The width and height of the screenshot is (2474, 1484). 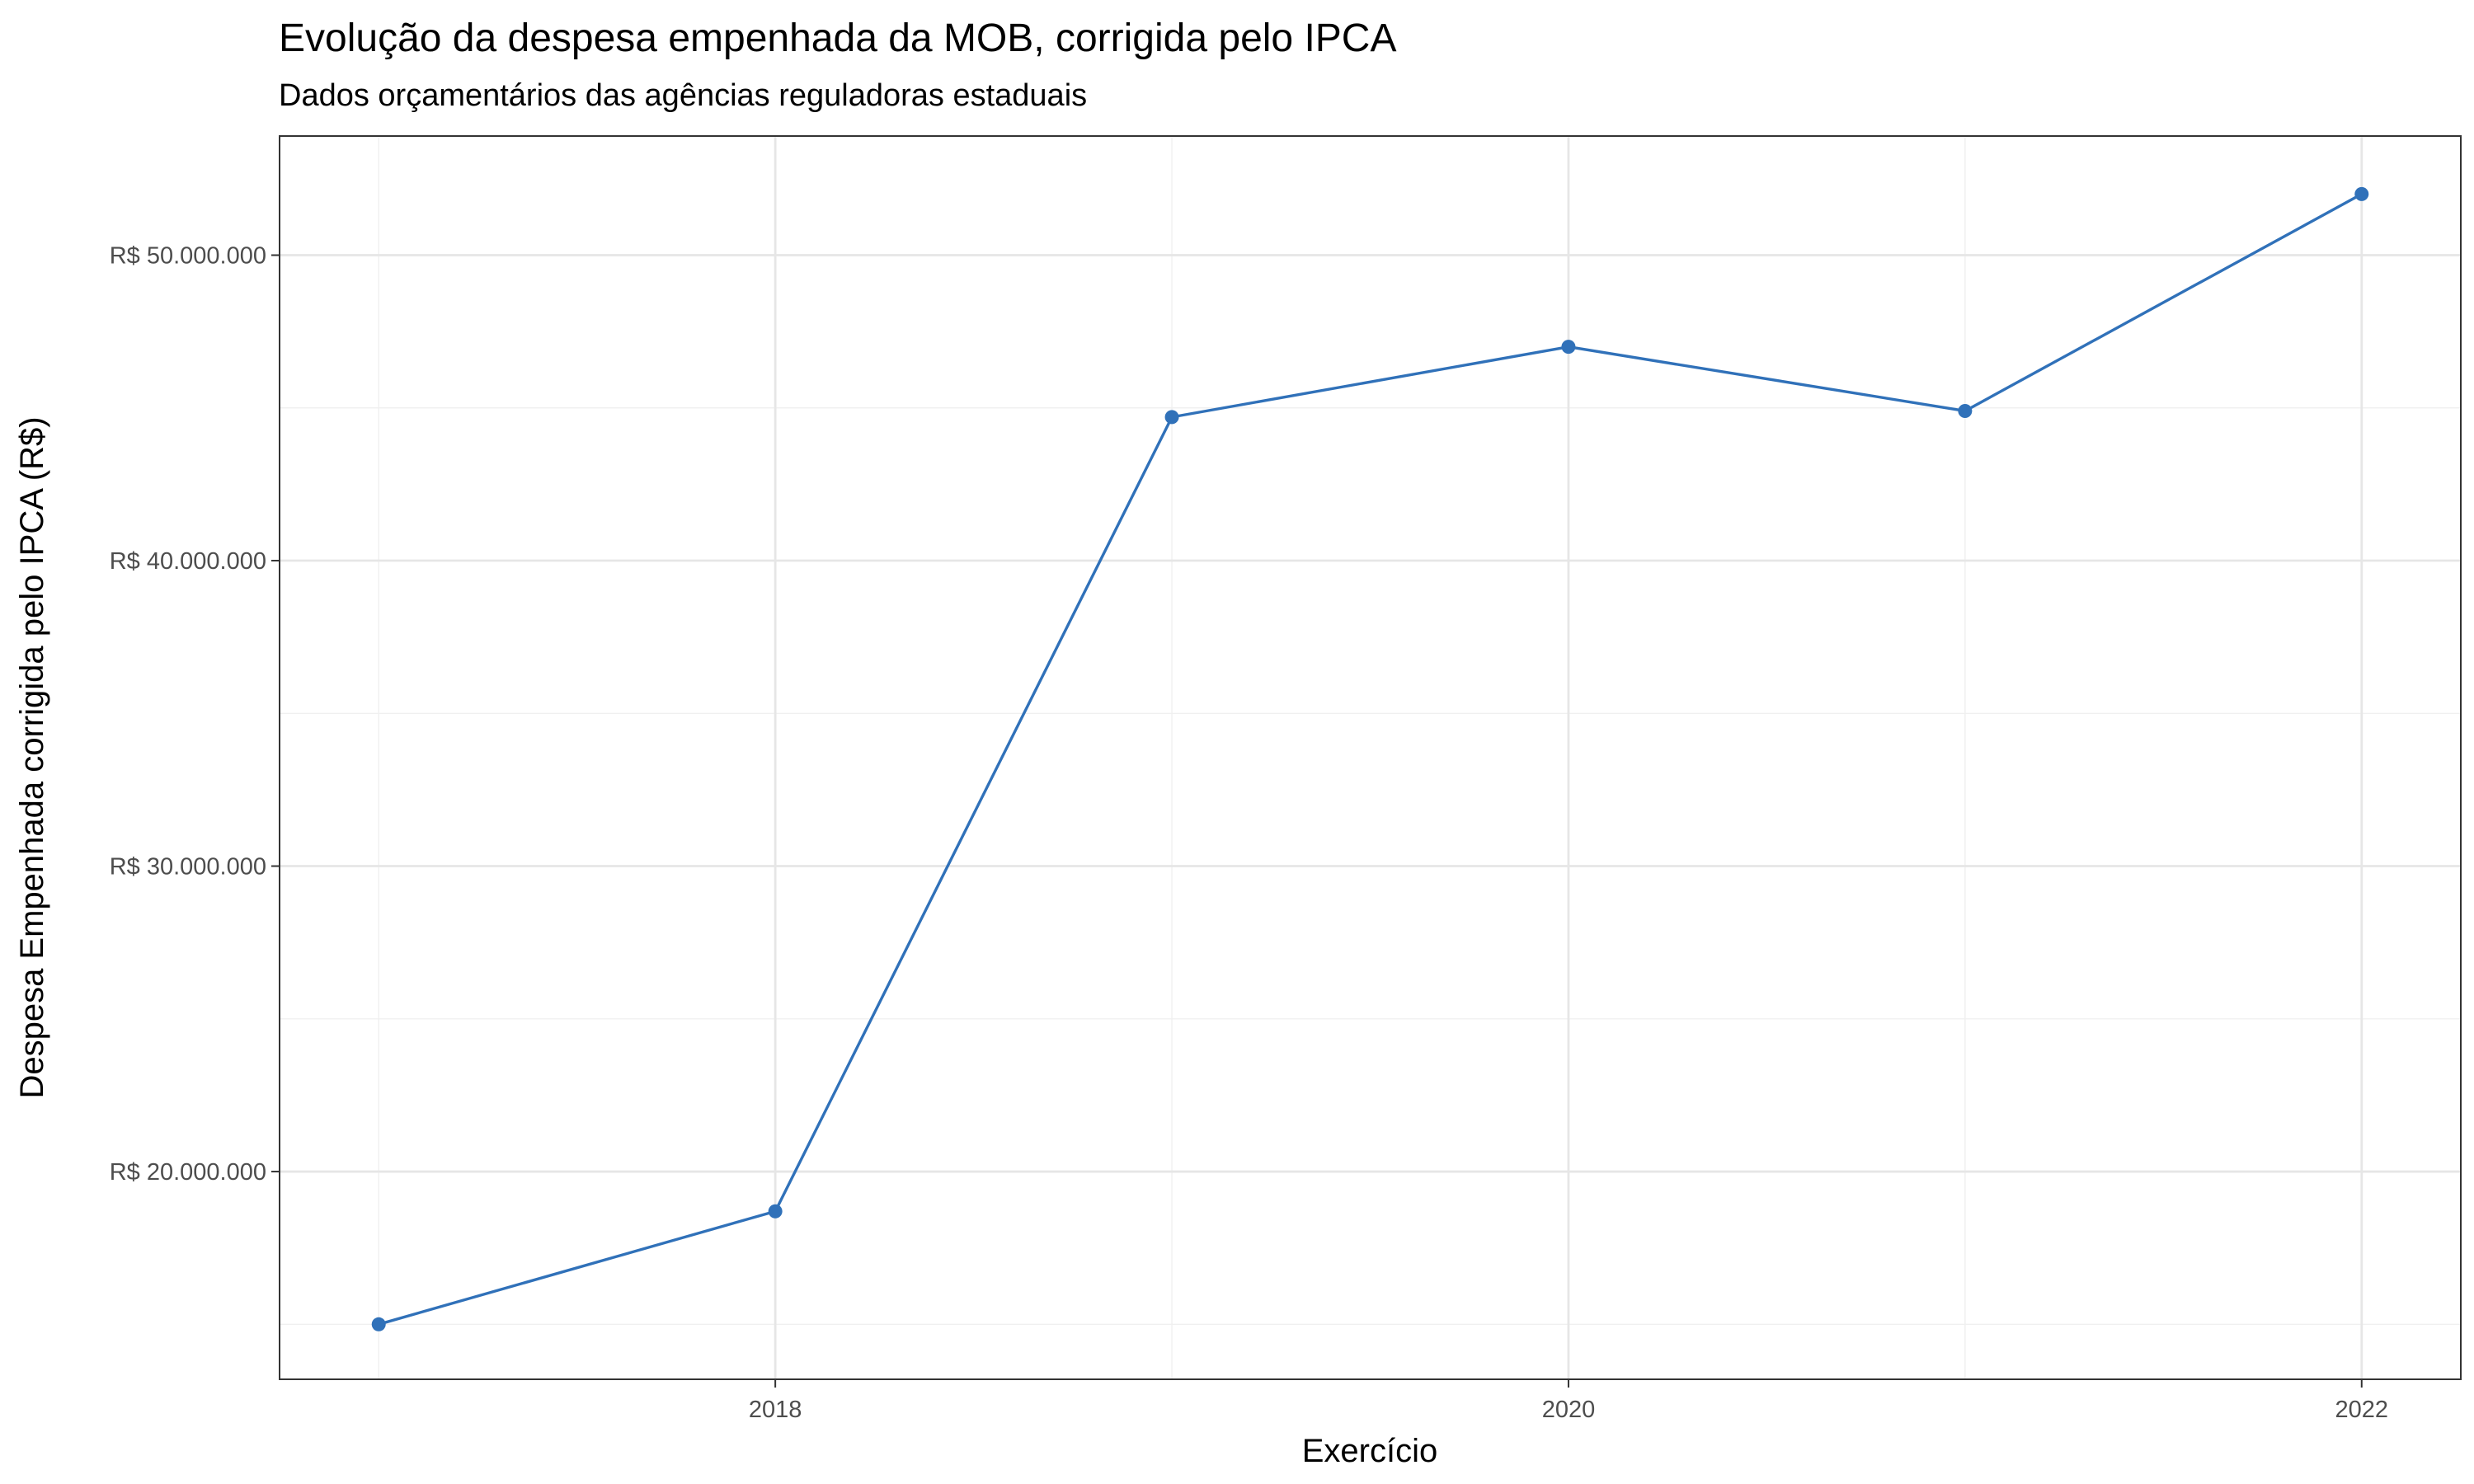 I want to click on y-tick-label: R$ 50.000.000, so click(x=188, y=256).